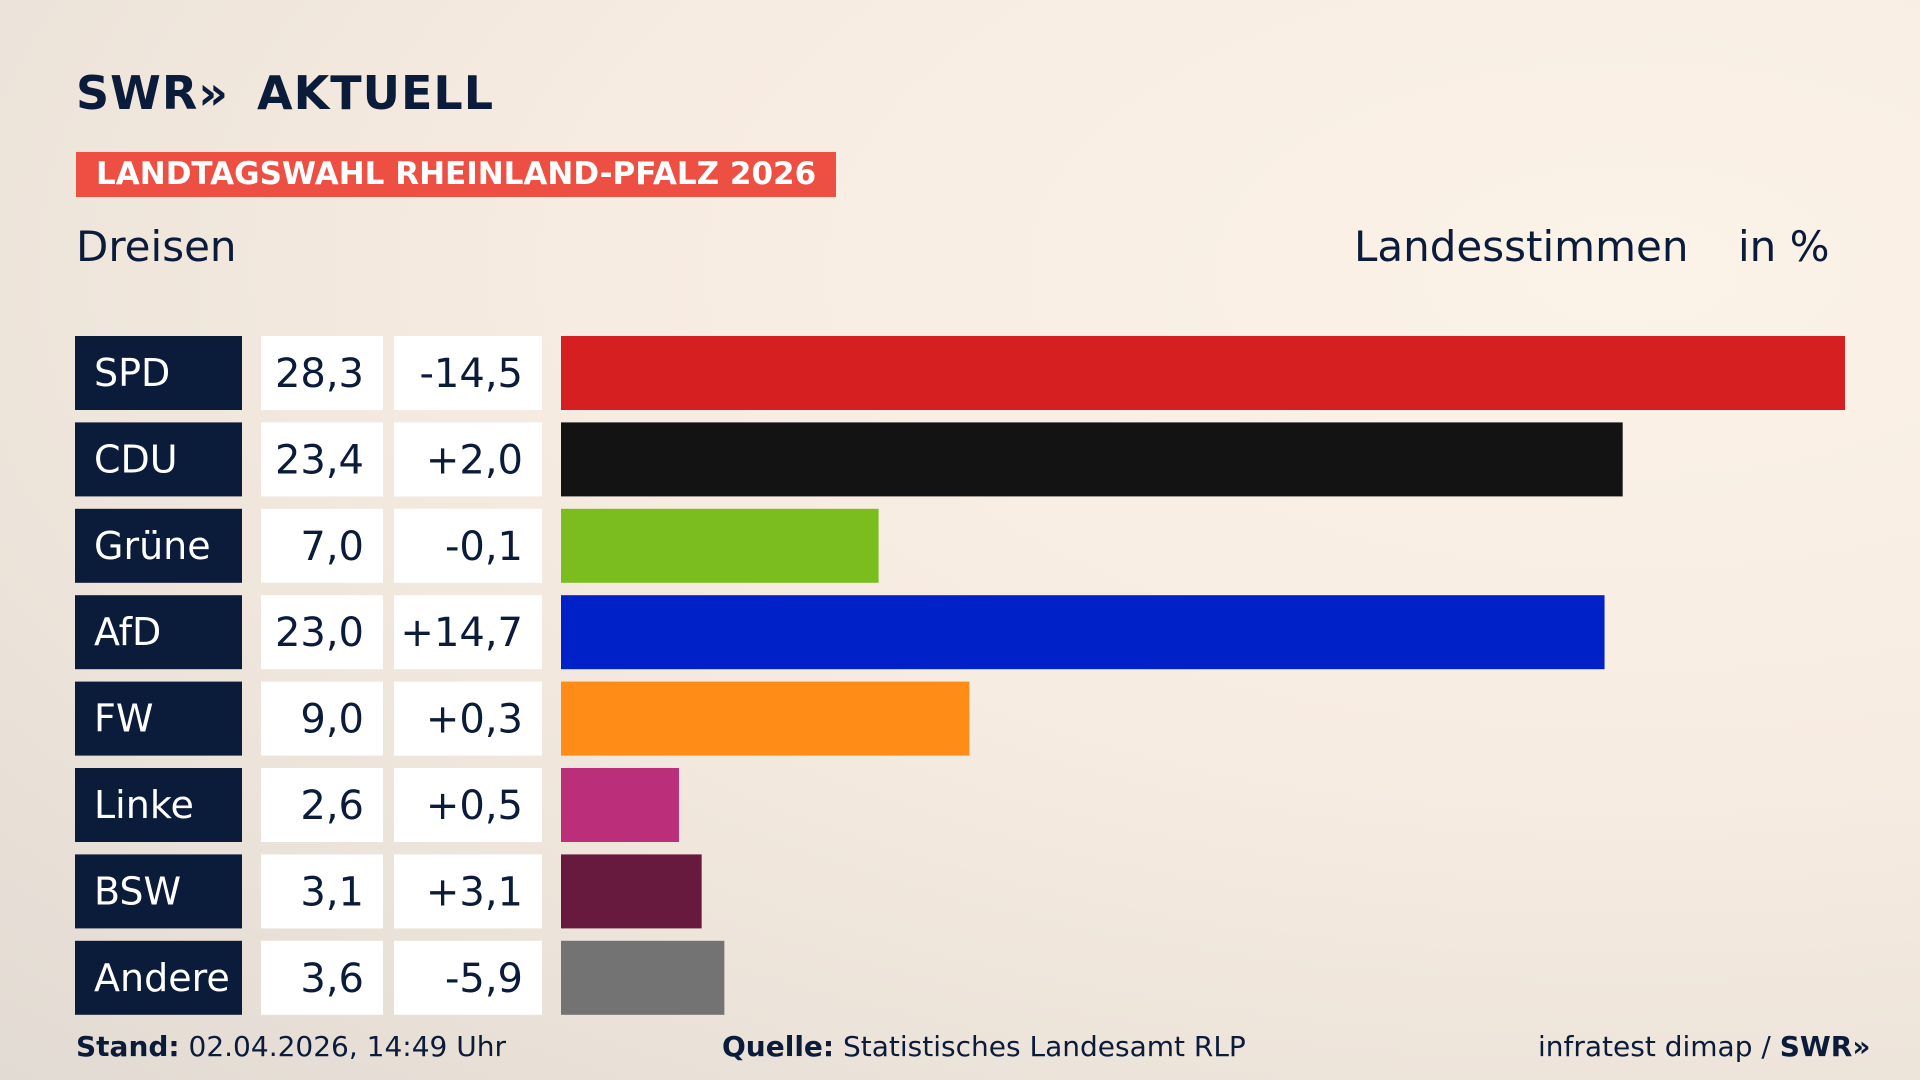 The height and width of the screenshot is (1080, 1920). Describe the element at coordinates (332, 720) in the screenshot. I see `value-label: 9,0` at that location.